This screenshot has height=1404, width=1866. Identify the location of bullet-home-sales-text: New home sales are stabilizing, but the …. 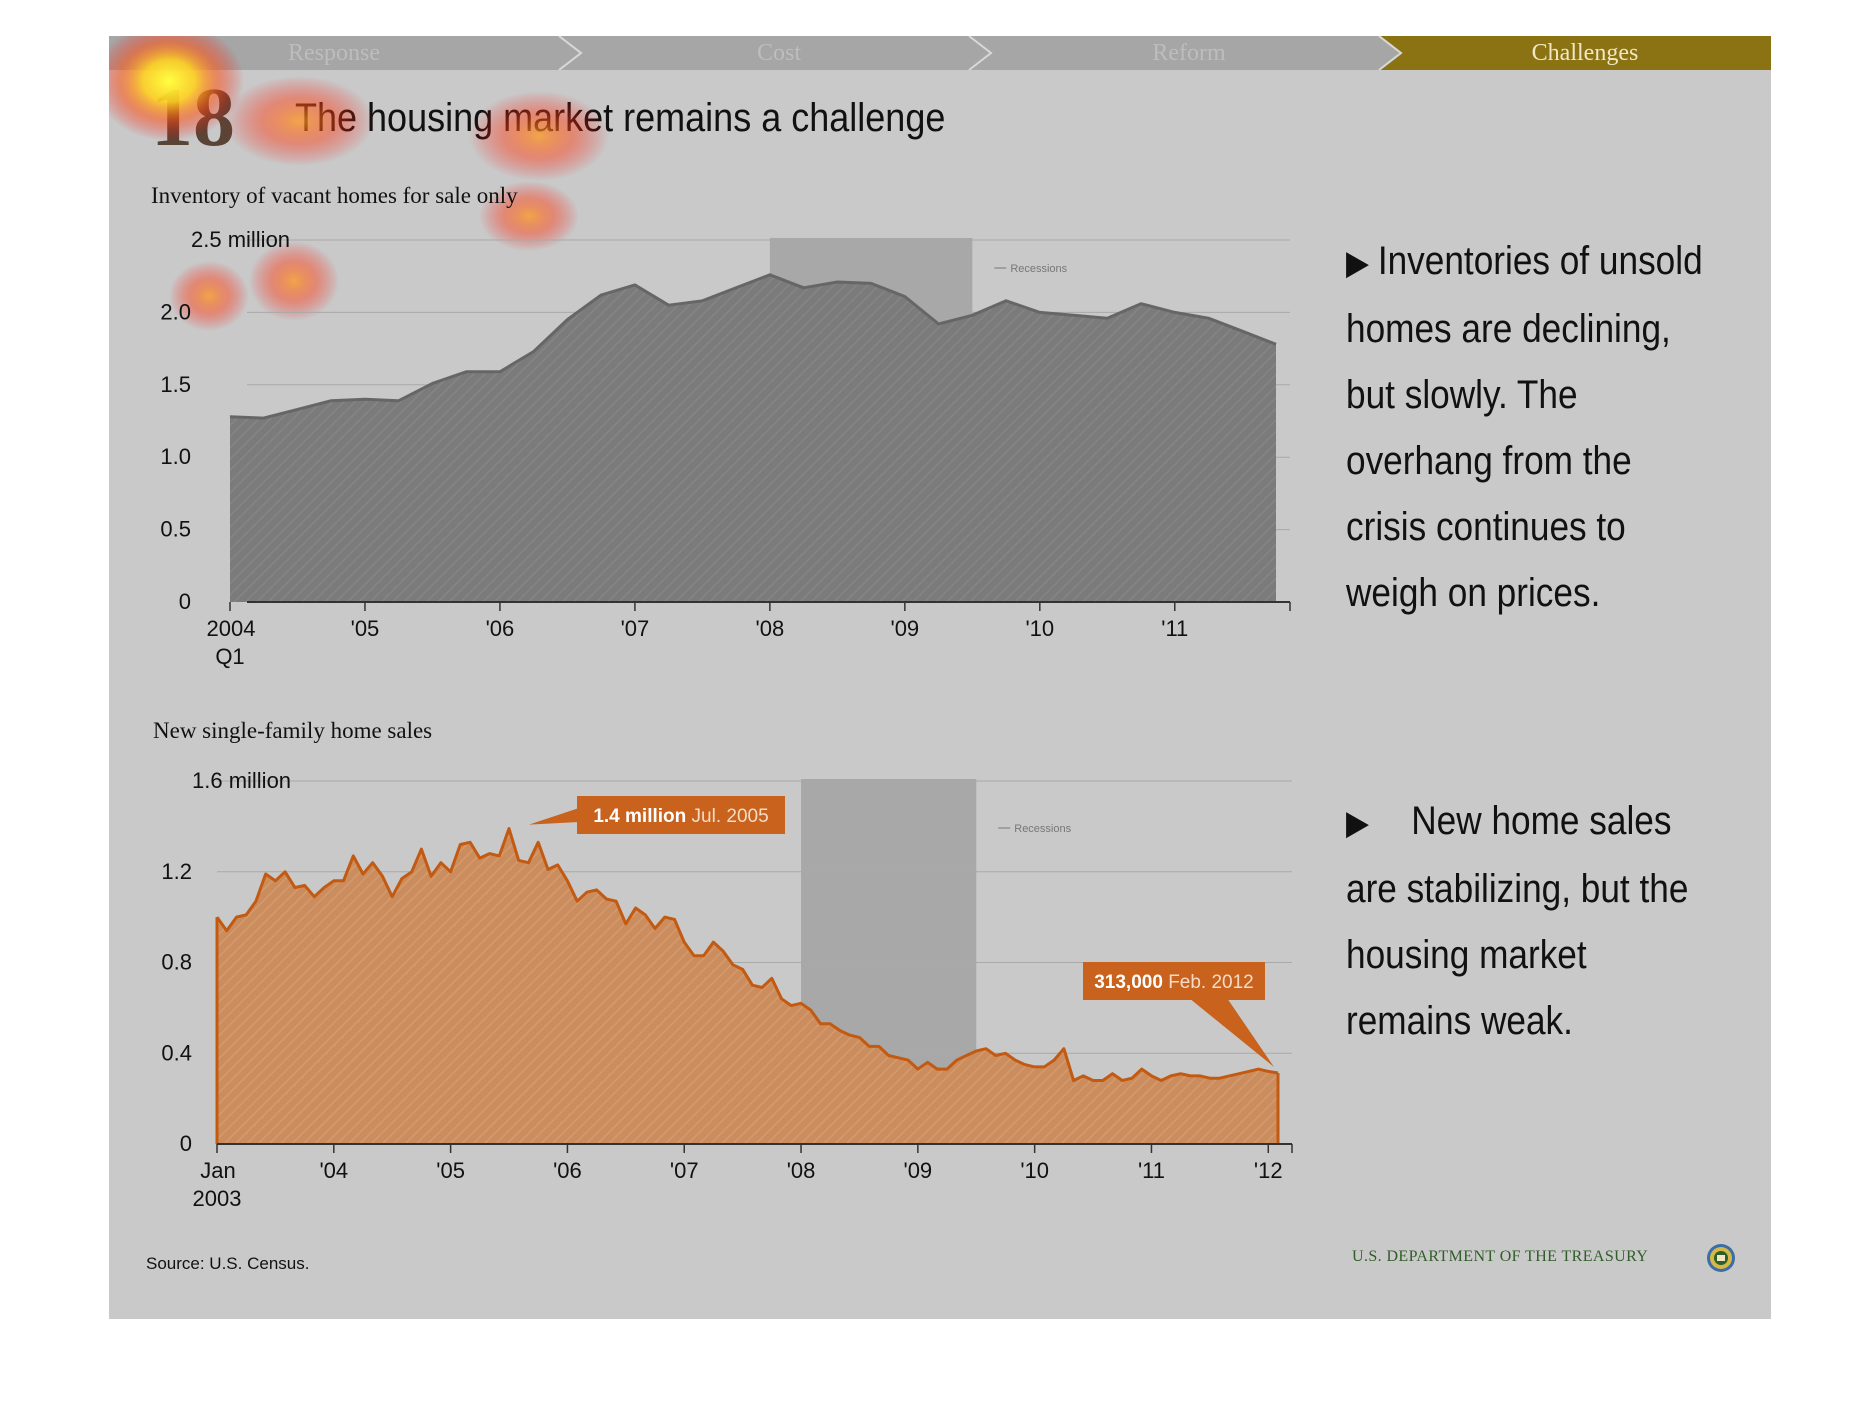
(1517, 921).